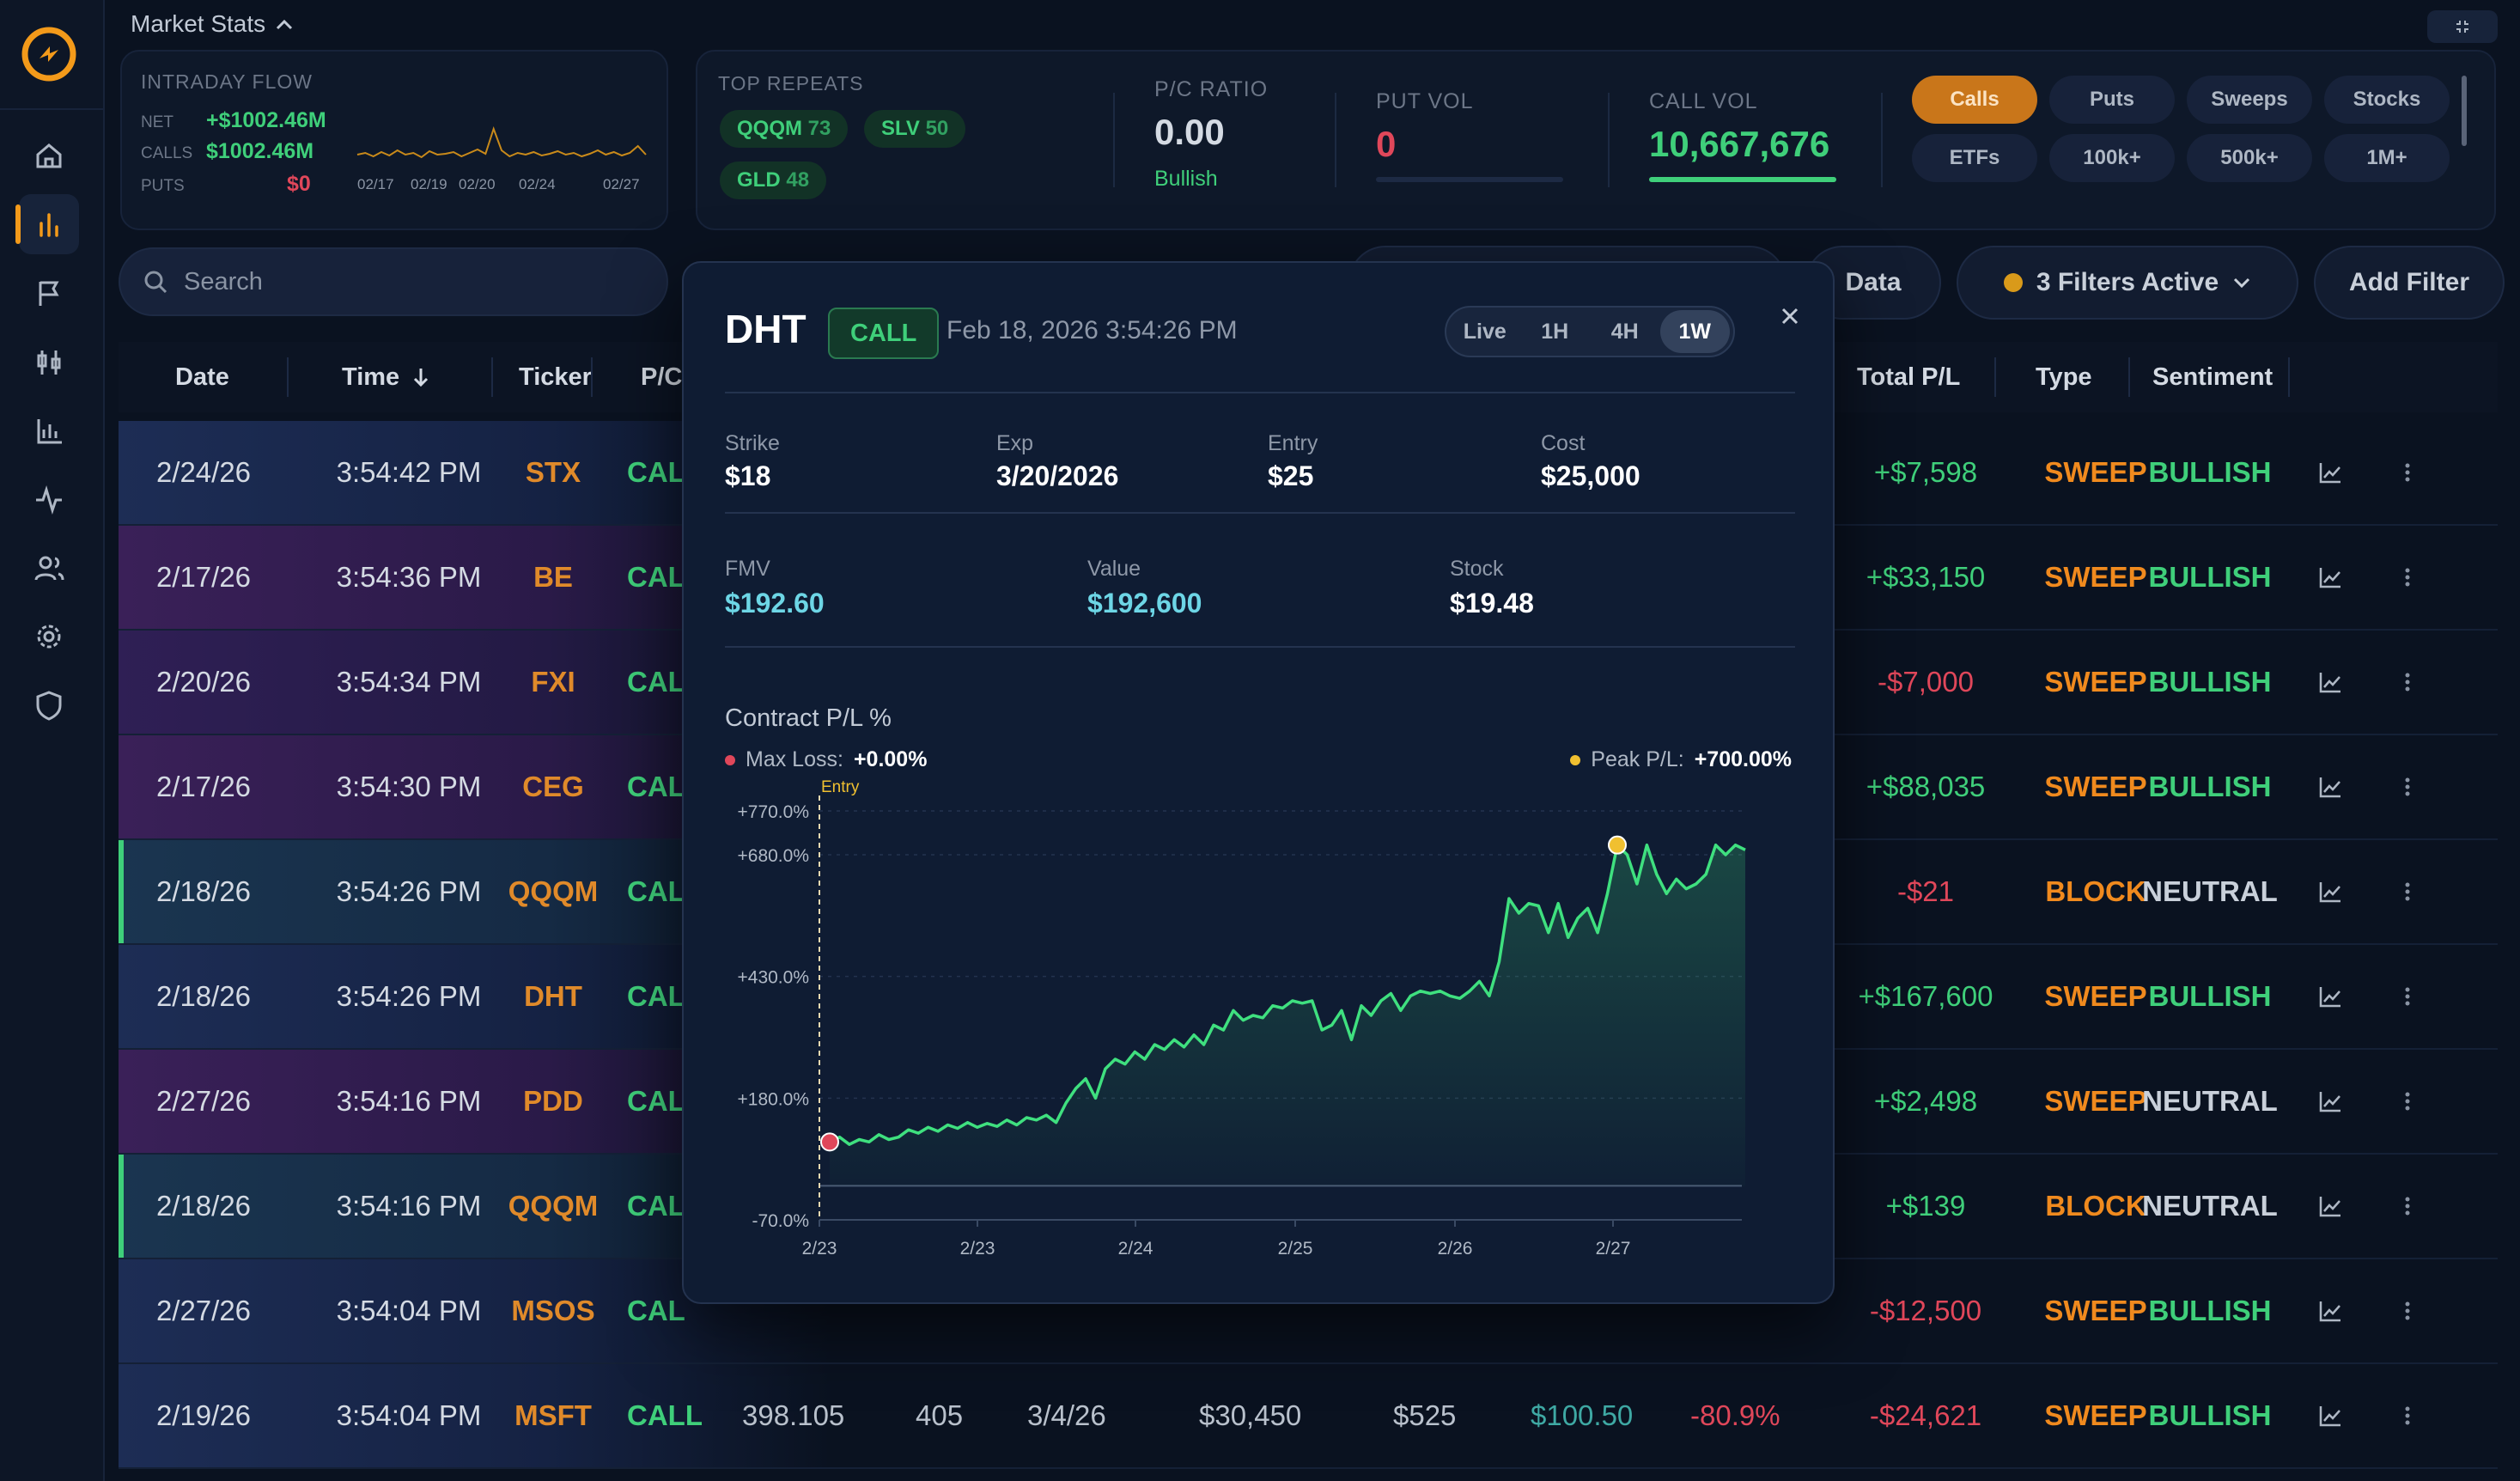 The image size is (2520, 1481). Describe the element at coordinates (784, 129) in the screenshot. I see `repeat-pill-qqqm: QQQM 73` at that location.